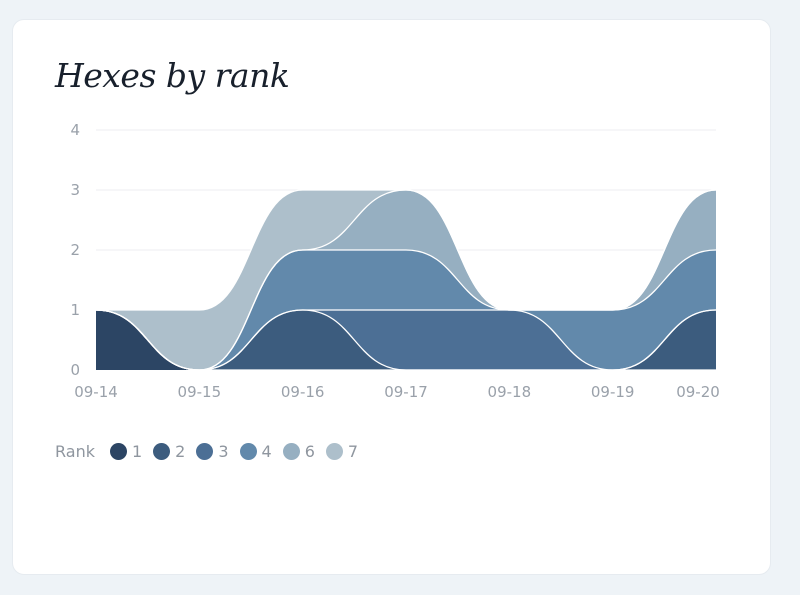 Image resolution: width=800 pixels, height=595 pixels. I want to click on legend-label: 3, so click(223, 451).